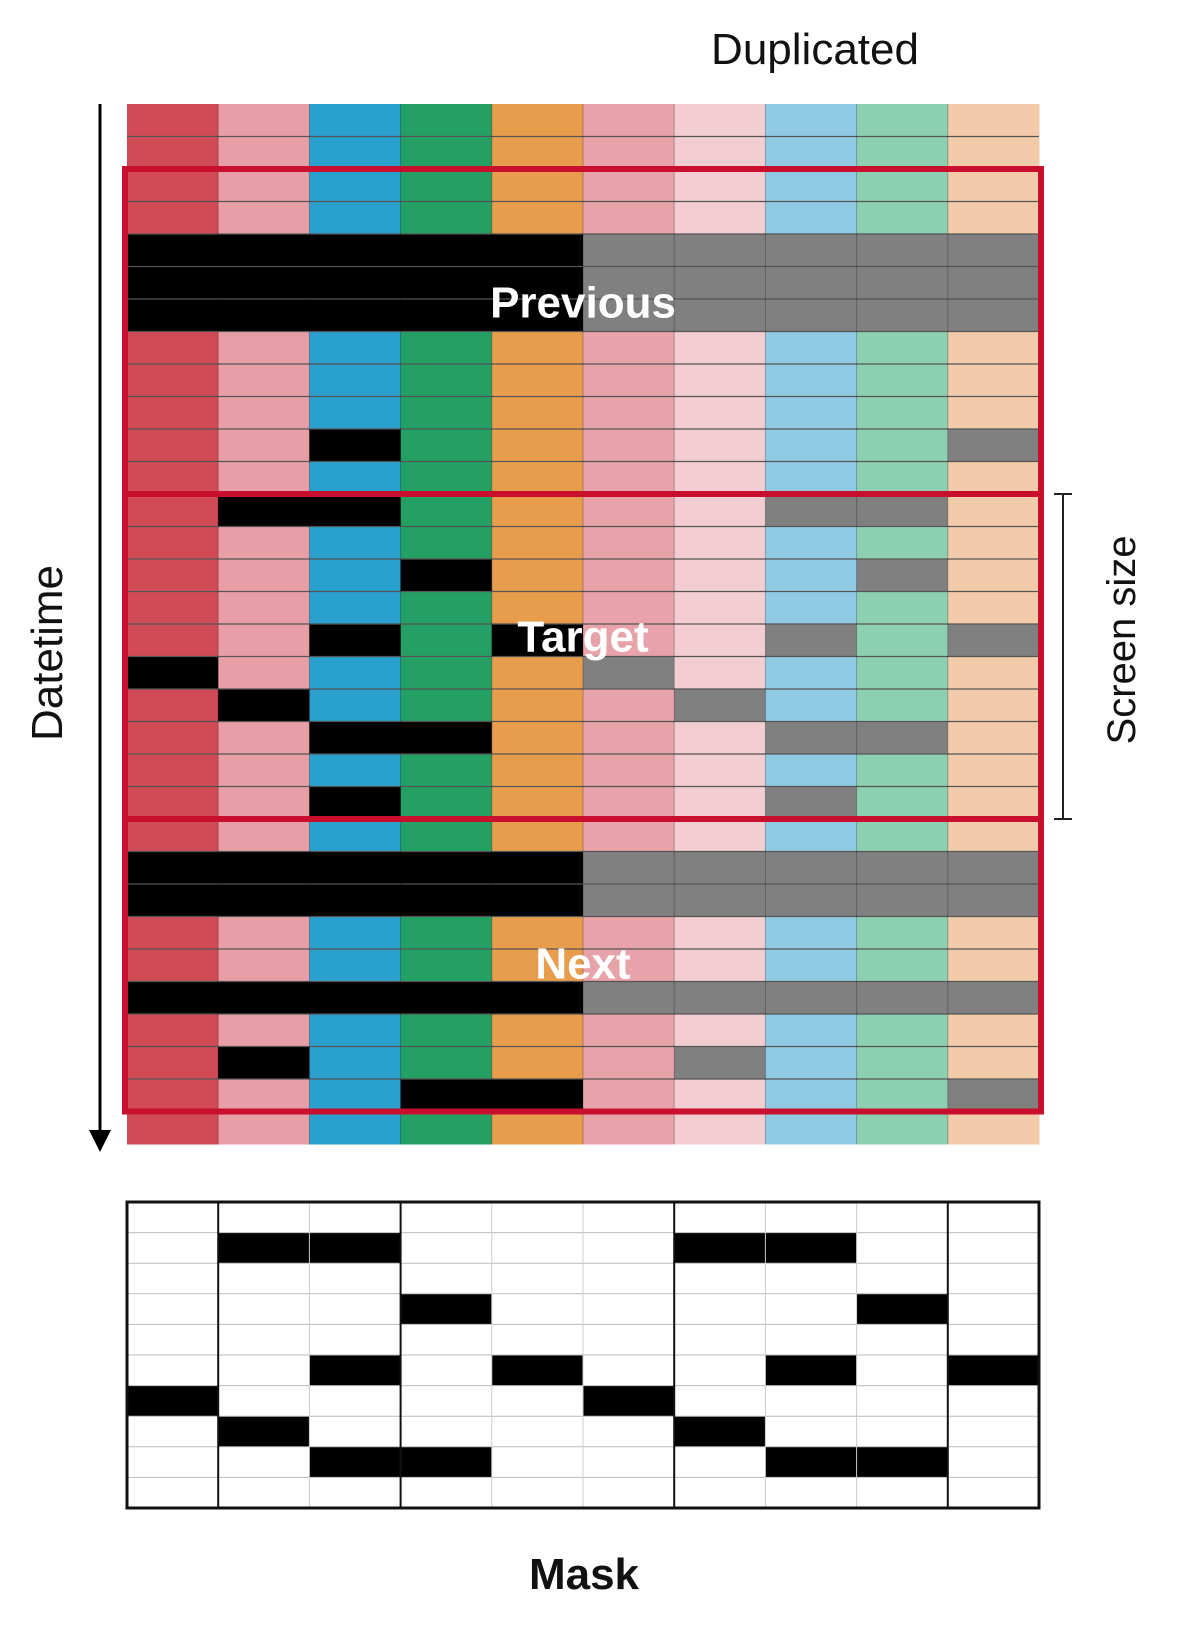 This screenshot has width=1195, height=1630. I want to click on mask-label: Mask, so click(584, 1574).